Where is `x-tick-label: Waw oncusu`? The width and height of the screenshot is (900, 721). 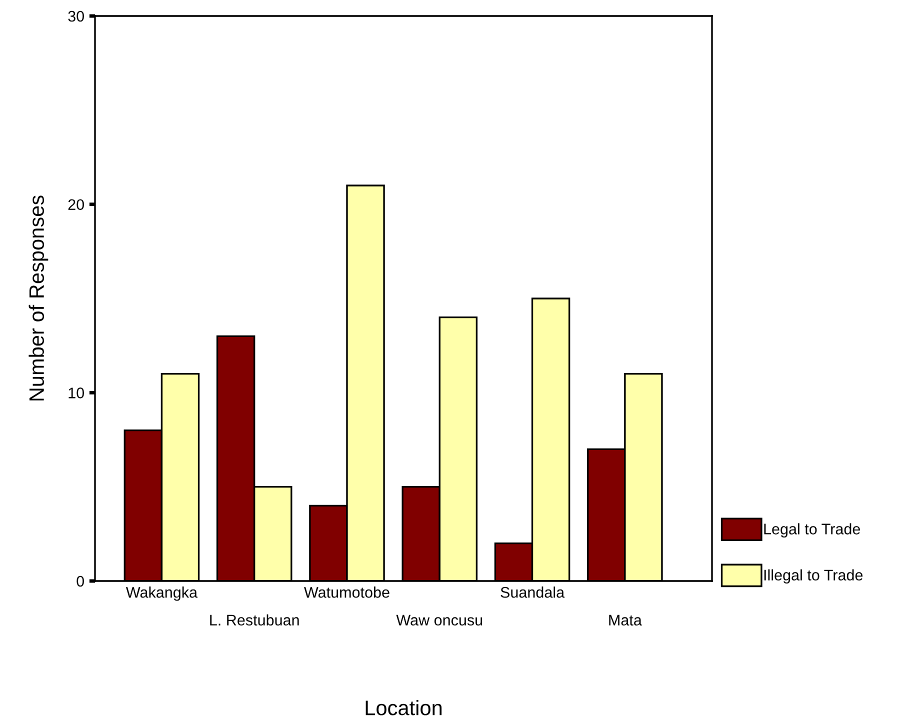
x-tick-label: Waw oncusu is located at coordinates (439, 620).